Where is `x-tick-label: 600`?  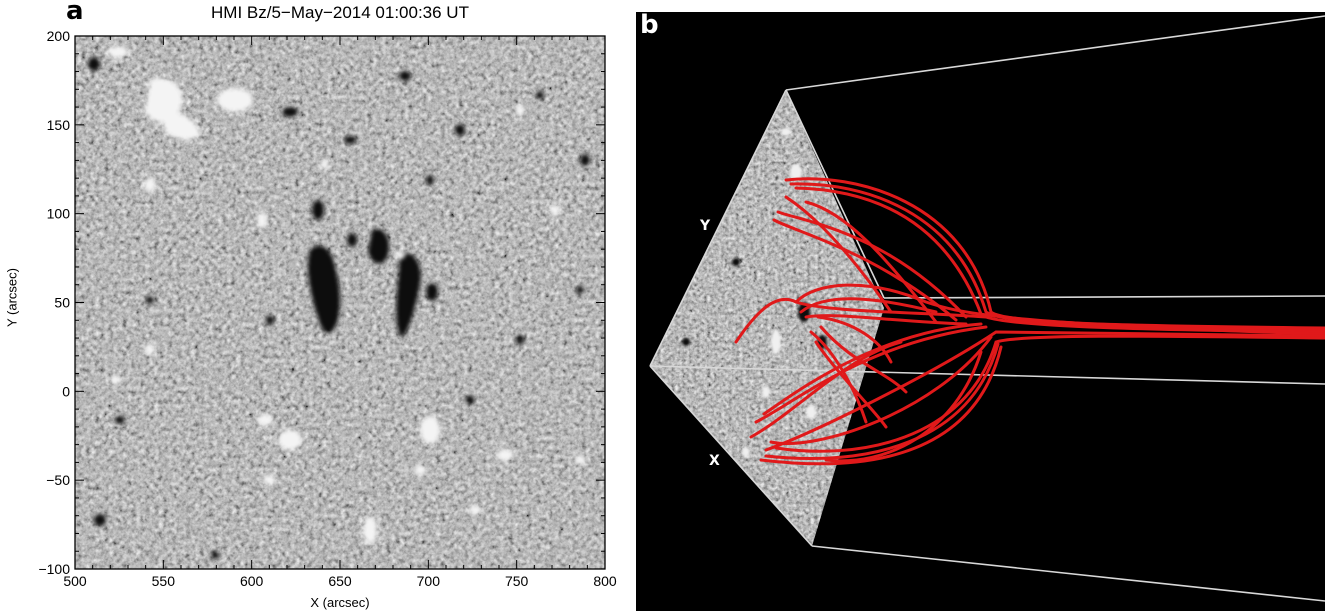 x-tick-label: 600 is located at coordinates (252, 581).